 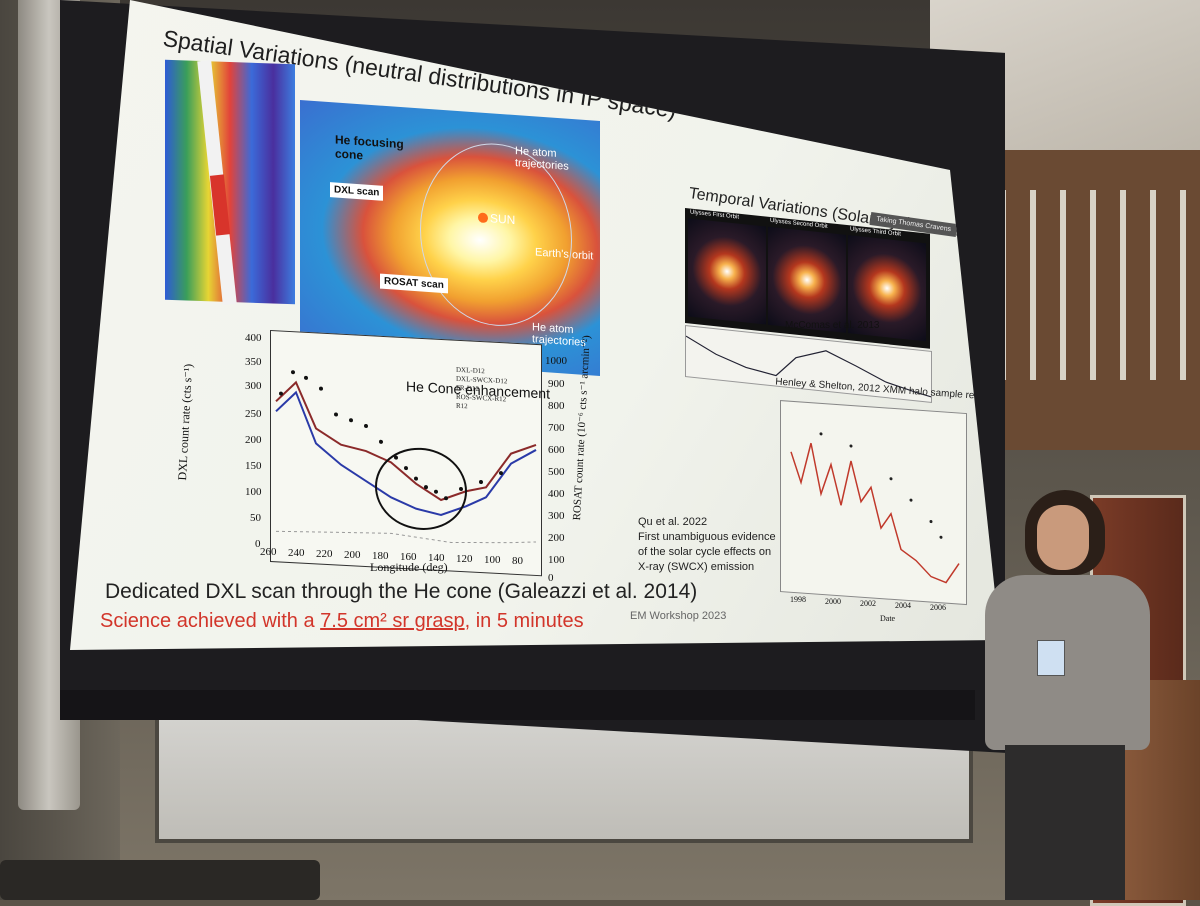 What do you see at coordinates (875, 508) in the screenshot?
I see `henley-curve` at bounding box center [875, 508].